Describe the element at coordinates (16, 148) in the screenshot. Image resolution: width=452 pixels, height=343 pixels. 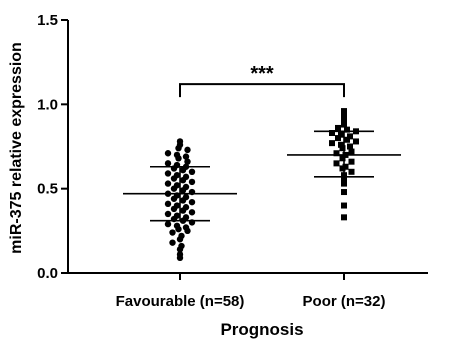
I see `y-axis-title: miR-375 relative expression` at that location.